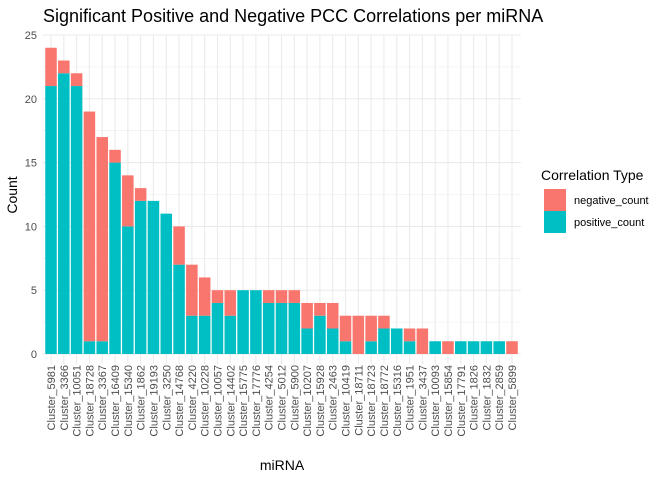 The image size is (672, 480). I want to click on x-tick-label: Cluster_10419, so click(347, 401).